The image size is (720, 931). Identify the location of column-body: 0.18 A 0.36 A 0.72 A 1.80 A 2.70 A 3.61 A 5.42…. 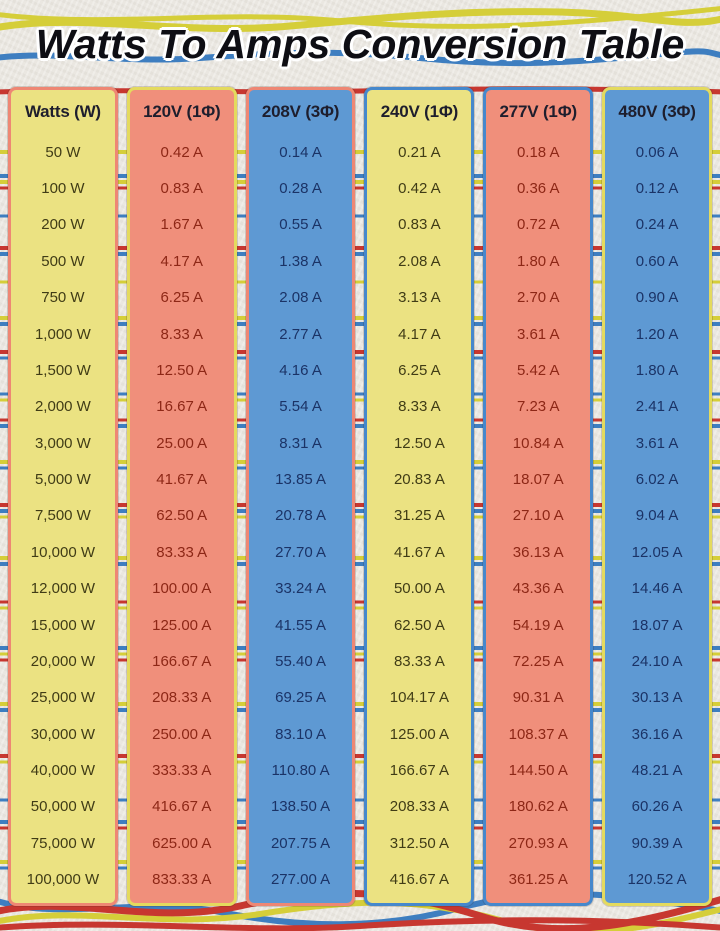
(538, 518).